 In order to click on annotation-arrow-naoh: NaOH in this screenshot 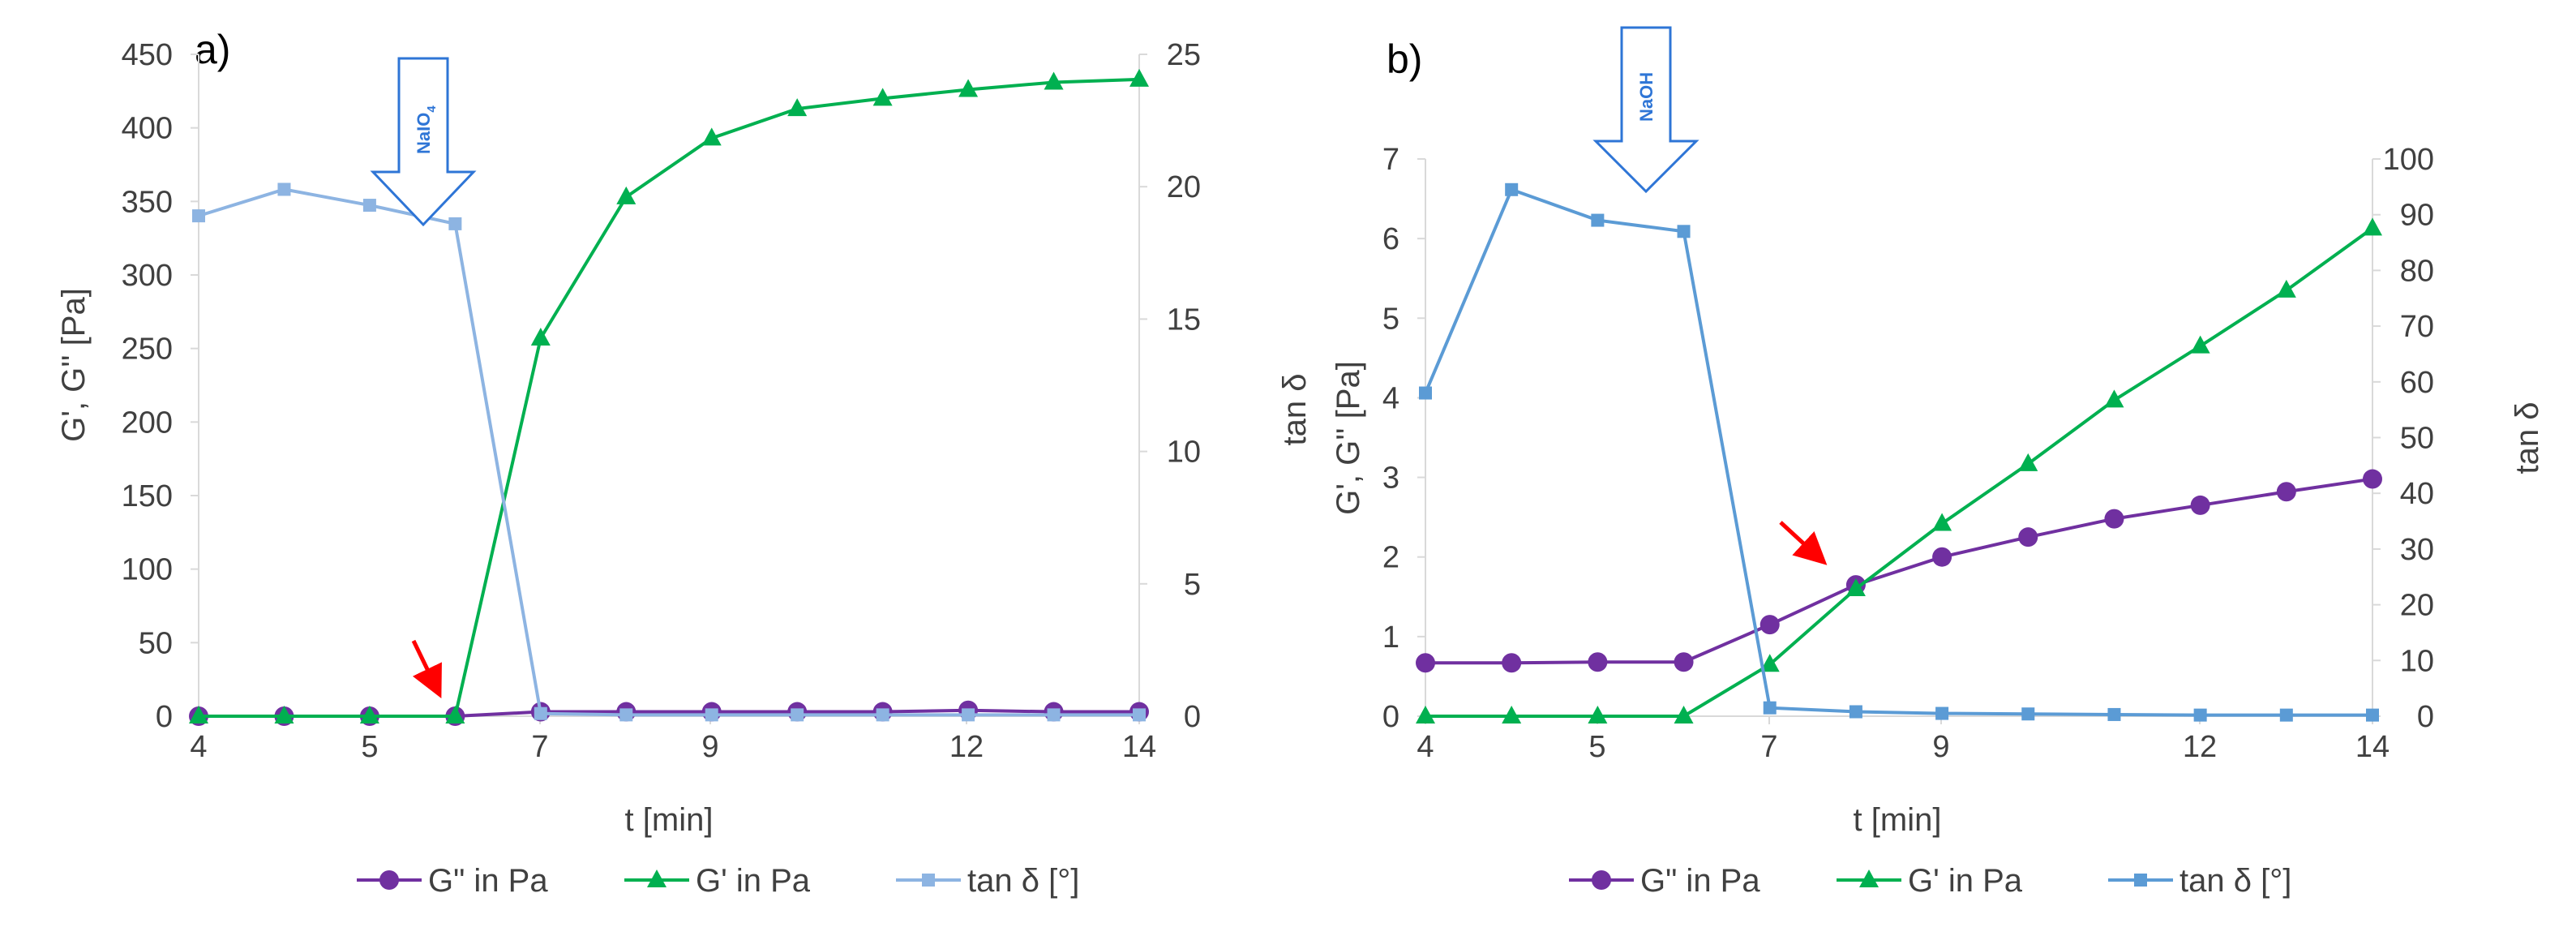, I will do `click(1645, 110)`.